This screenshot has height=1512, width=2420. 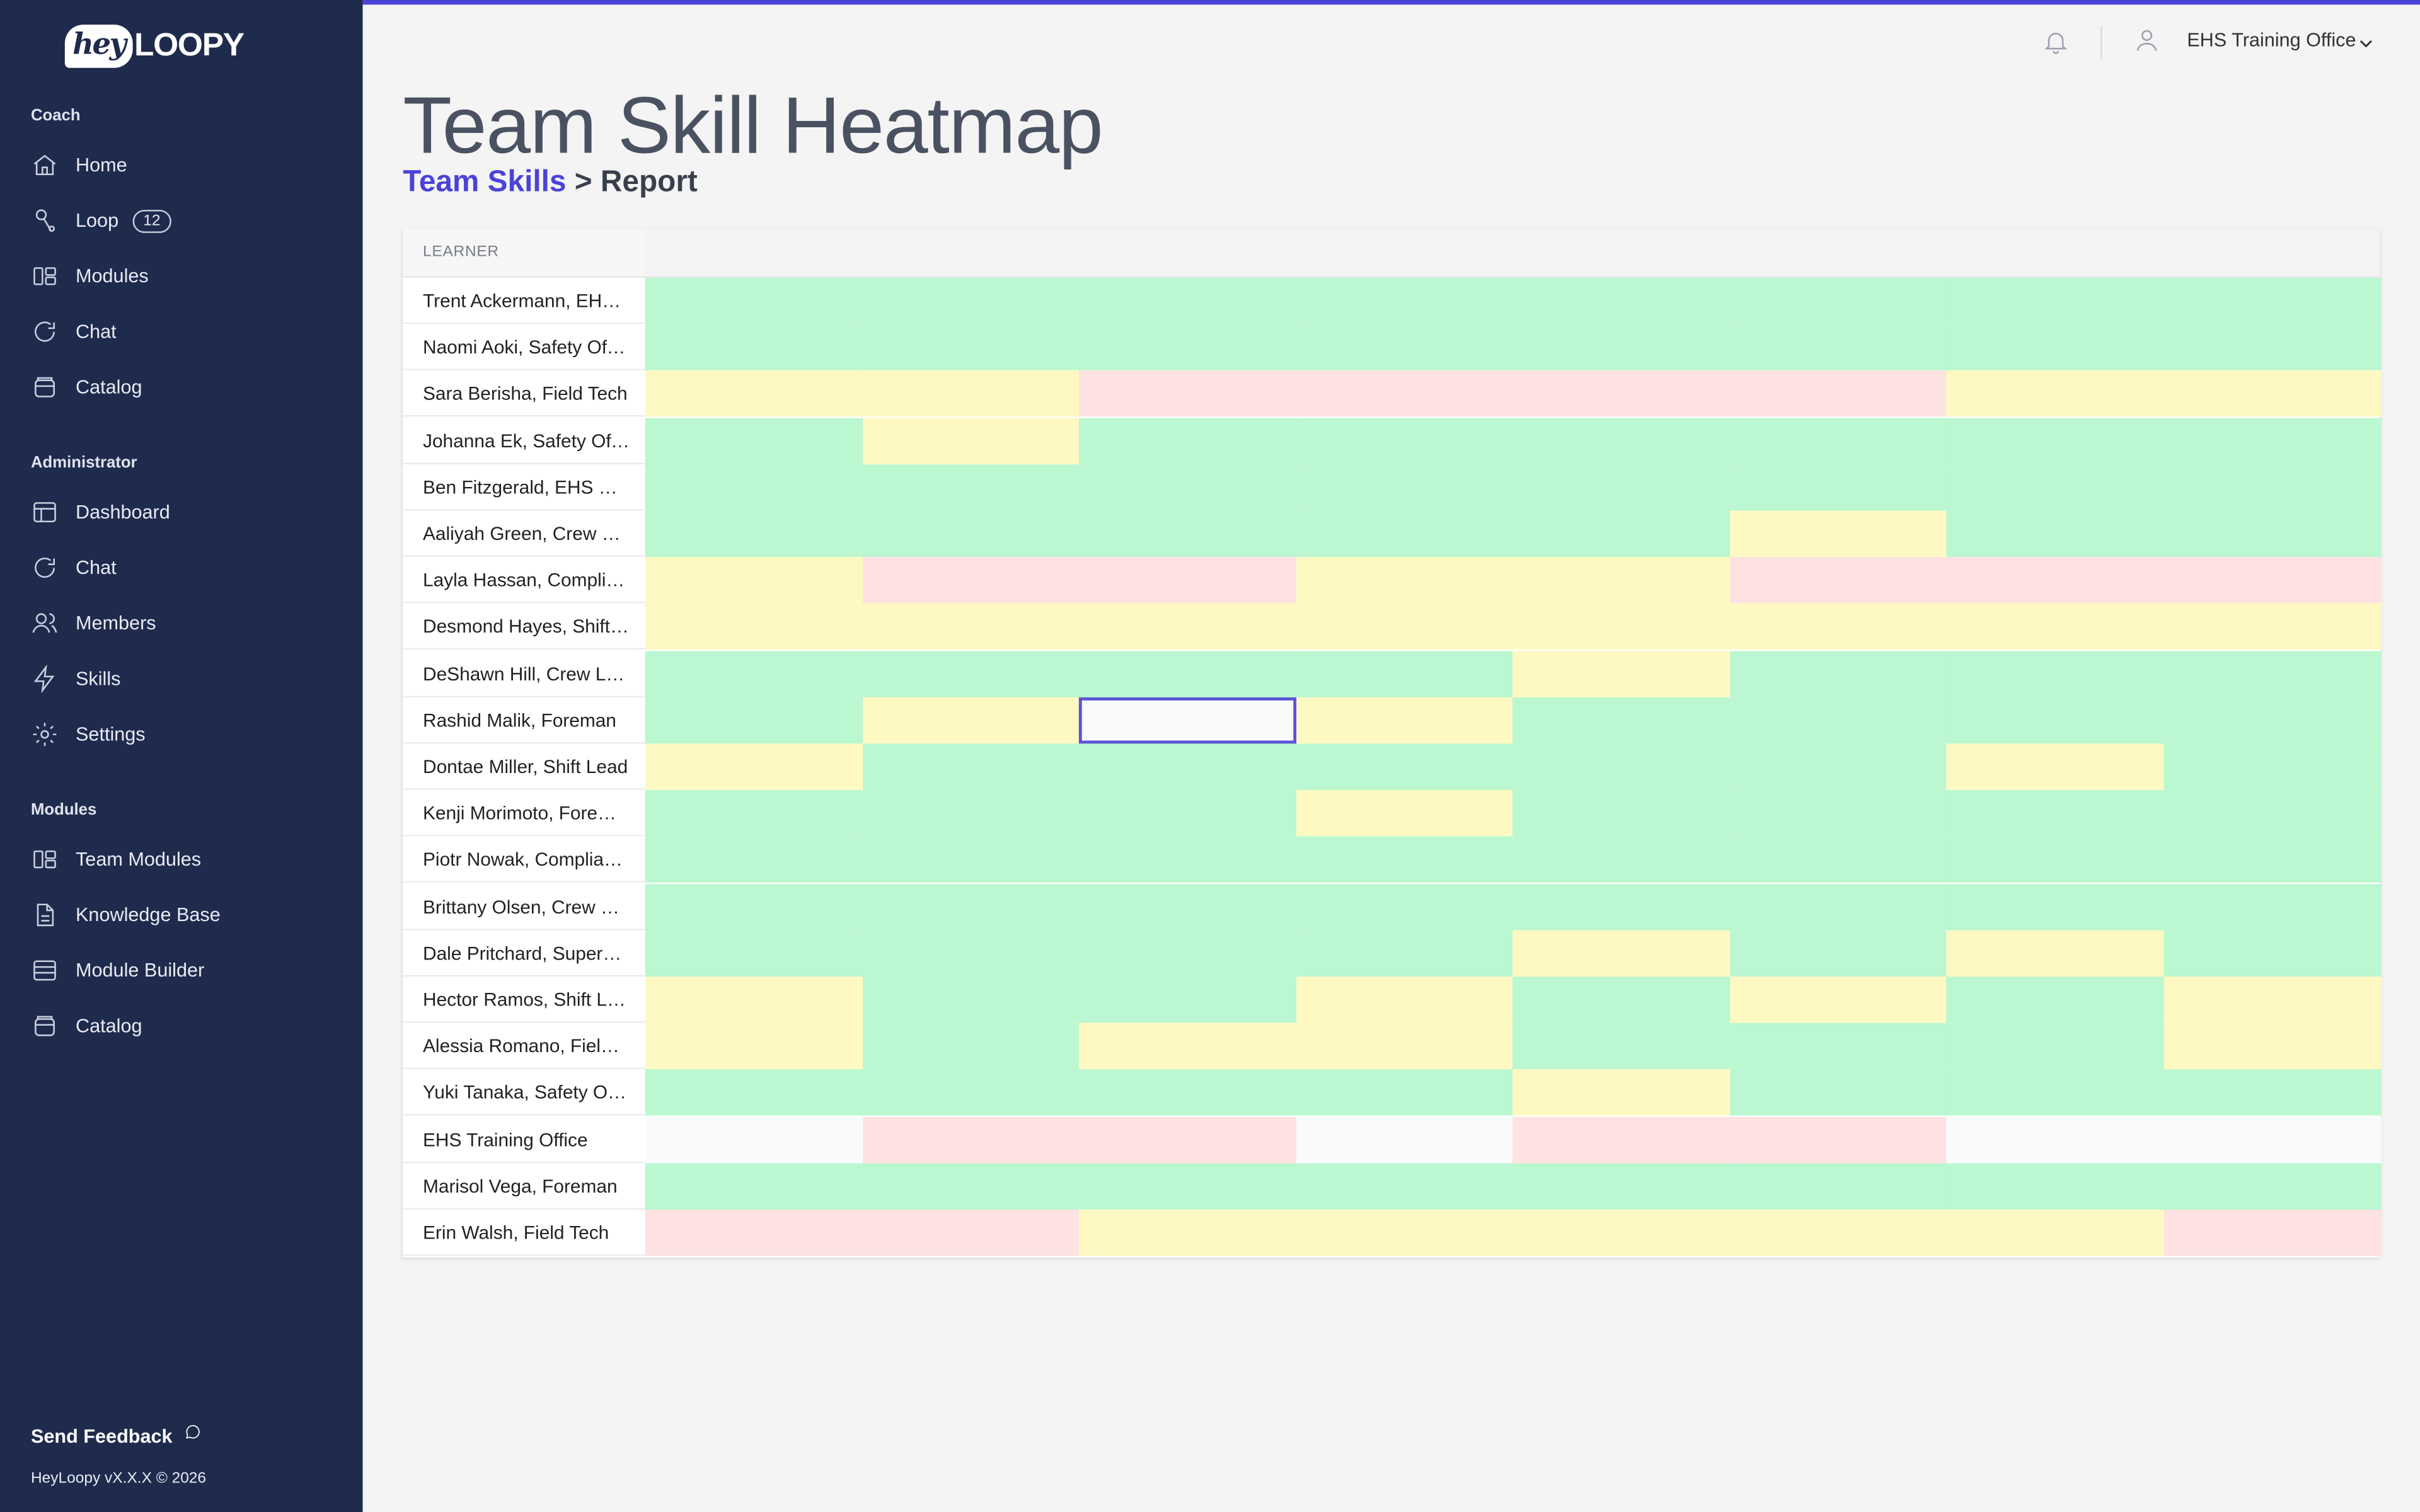 What do you see at coordinates (186, 734) in the screenshot?
I see `sidebar-item-settings: Settings` at bounding box center [186, 734].